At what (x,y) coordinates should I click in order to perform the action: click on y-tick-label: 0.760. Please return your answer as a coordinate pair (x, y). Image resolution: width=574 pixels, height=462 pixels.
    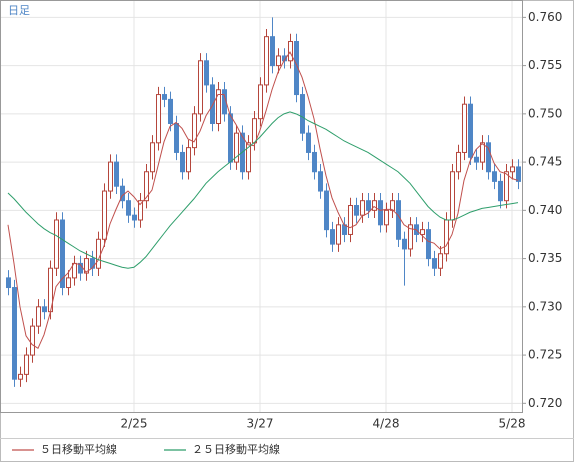
    Looking at the image, I should click on (545, 17).